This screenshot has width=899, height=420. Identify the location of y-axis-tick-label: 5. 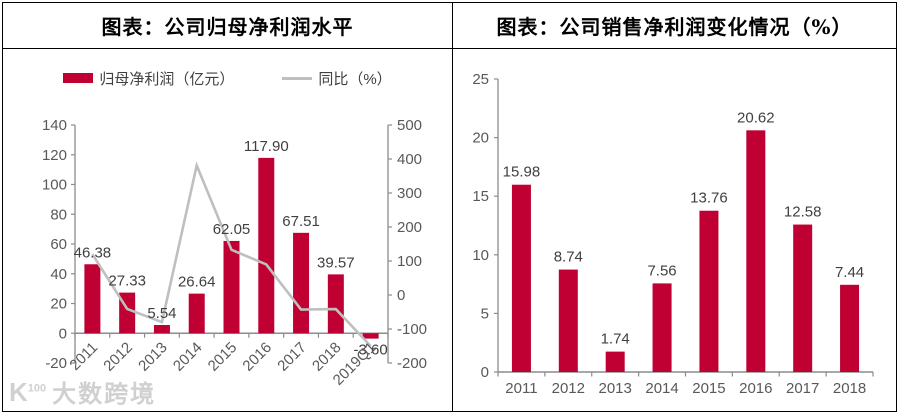
(485, 313).